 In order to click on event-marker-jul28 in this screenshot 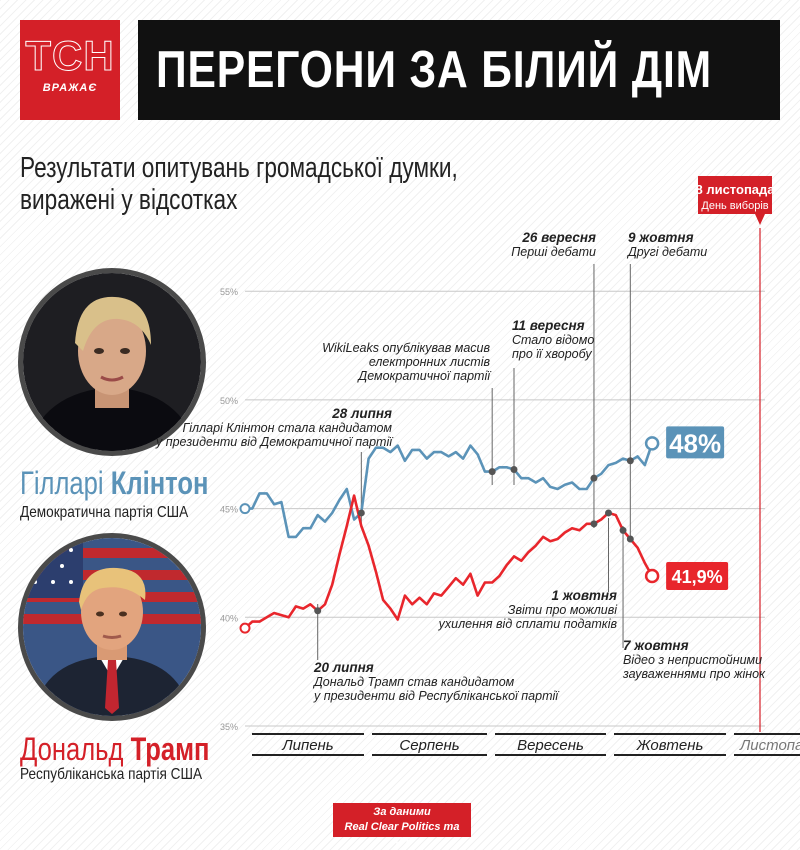, I will do `click(361, 513)`.